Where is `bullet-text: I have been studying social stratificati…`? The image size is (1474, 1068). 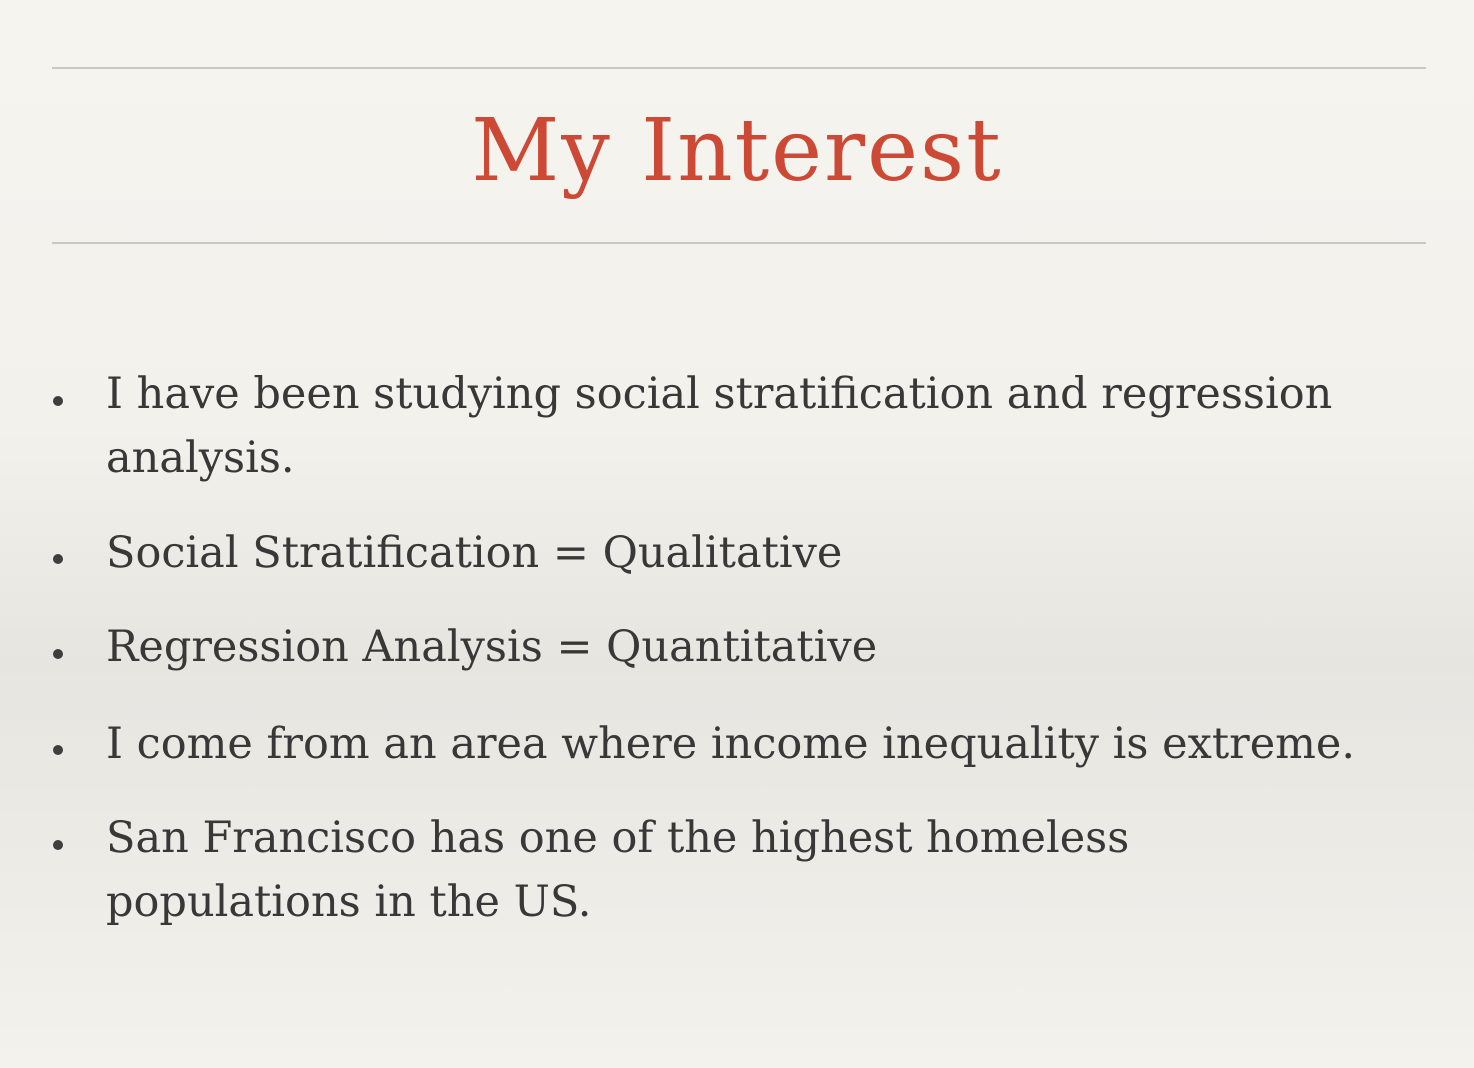
bullet-text: I have been studying social stratificati… is located at coordinates (719, 426).